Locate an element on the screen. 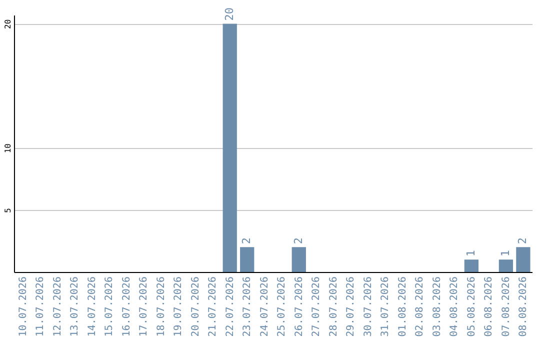 This screenshot has width=540, height=340. x-tick-label: 17.07.2026 is located at coordinates (144, 306).